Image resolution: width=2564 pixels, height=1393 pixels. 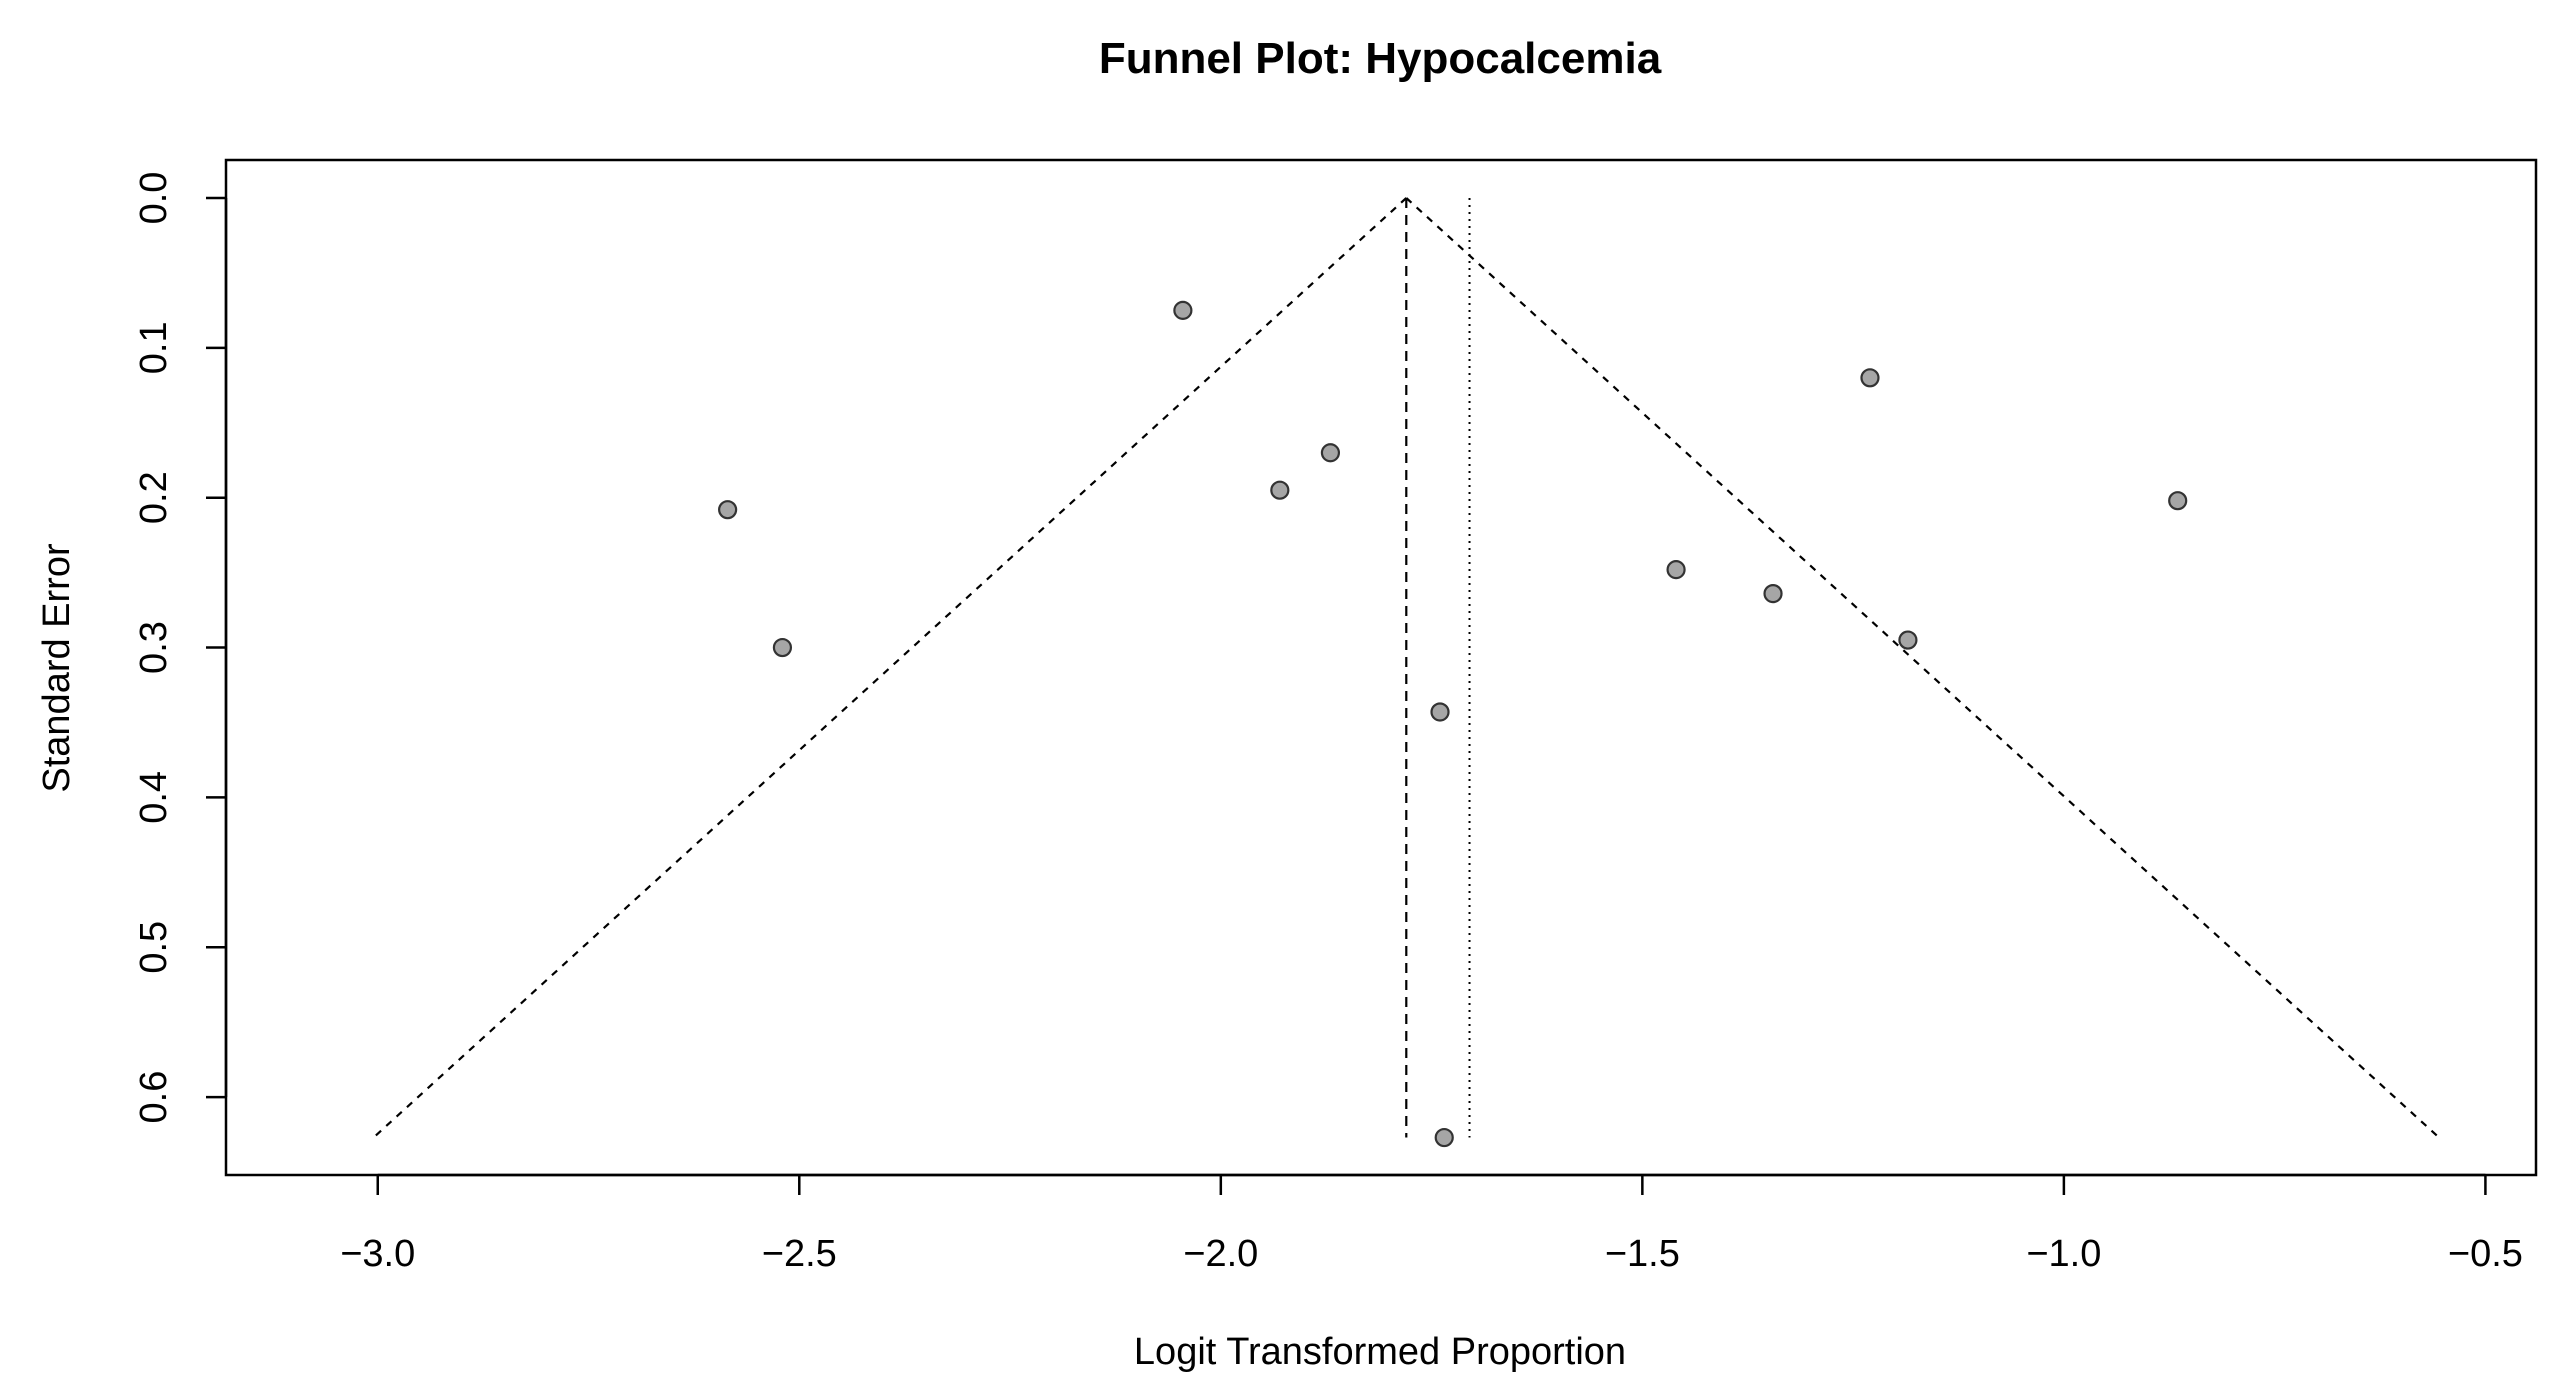 What do you see at coordinates (2063, 1254) in the screenshot?
I see `x-tick-label: −1.0` at bounding box center [2063, 1254].